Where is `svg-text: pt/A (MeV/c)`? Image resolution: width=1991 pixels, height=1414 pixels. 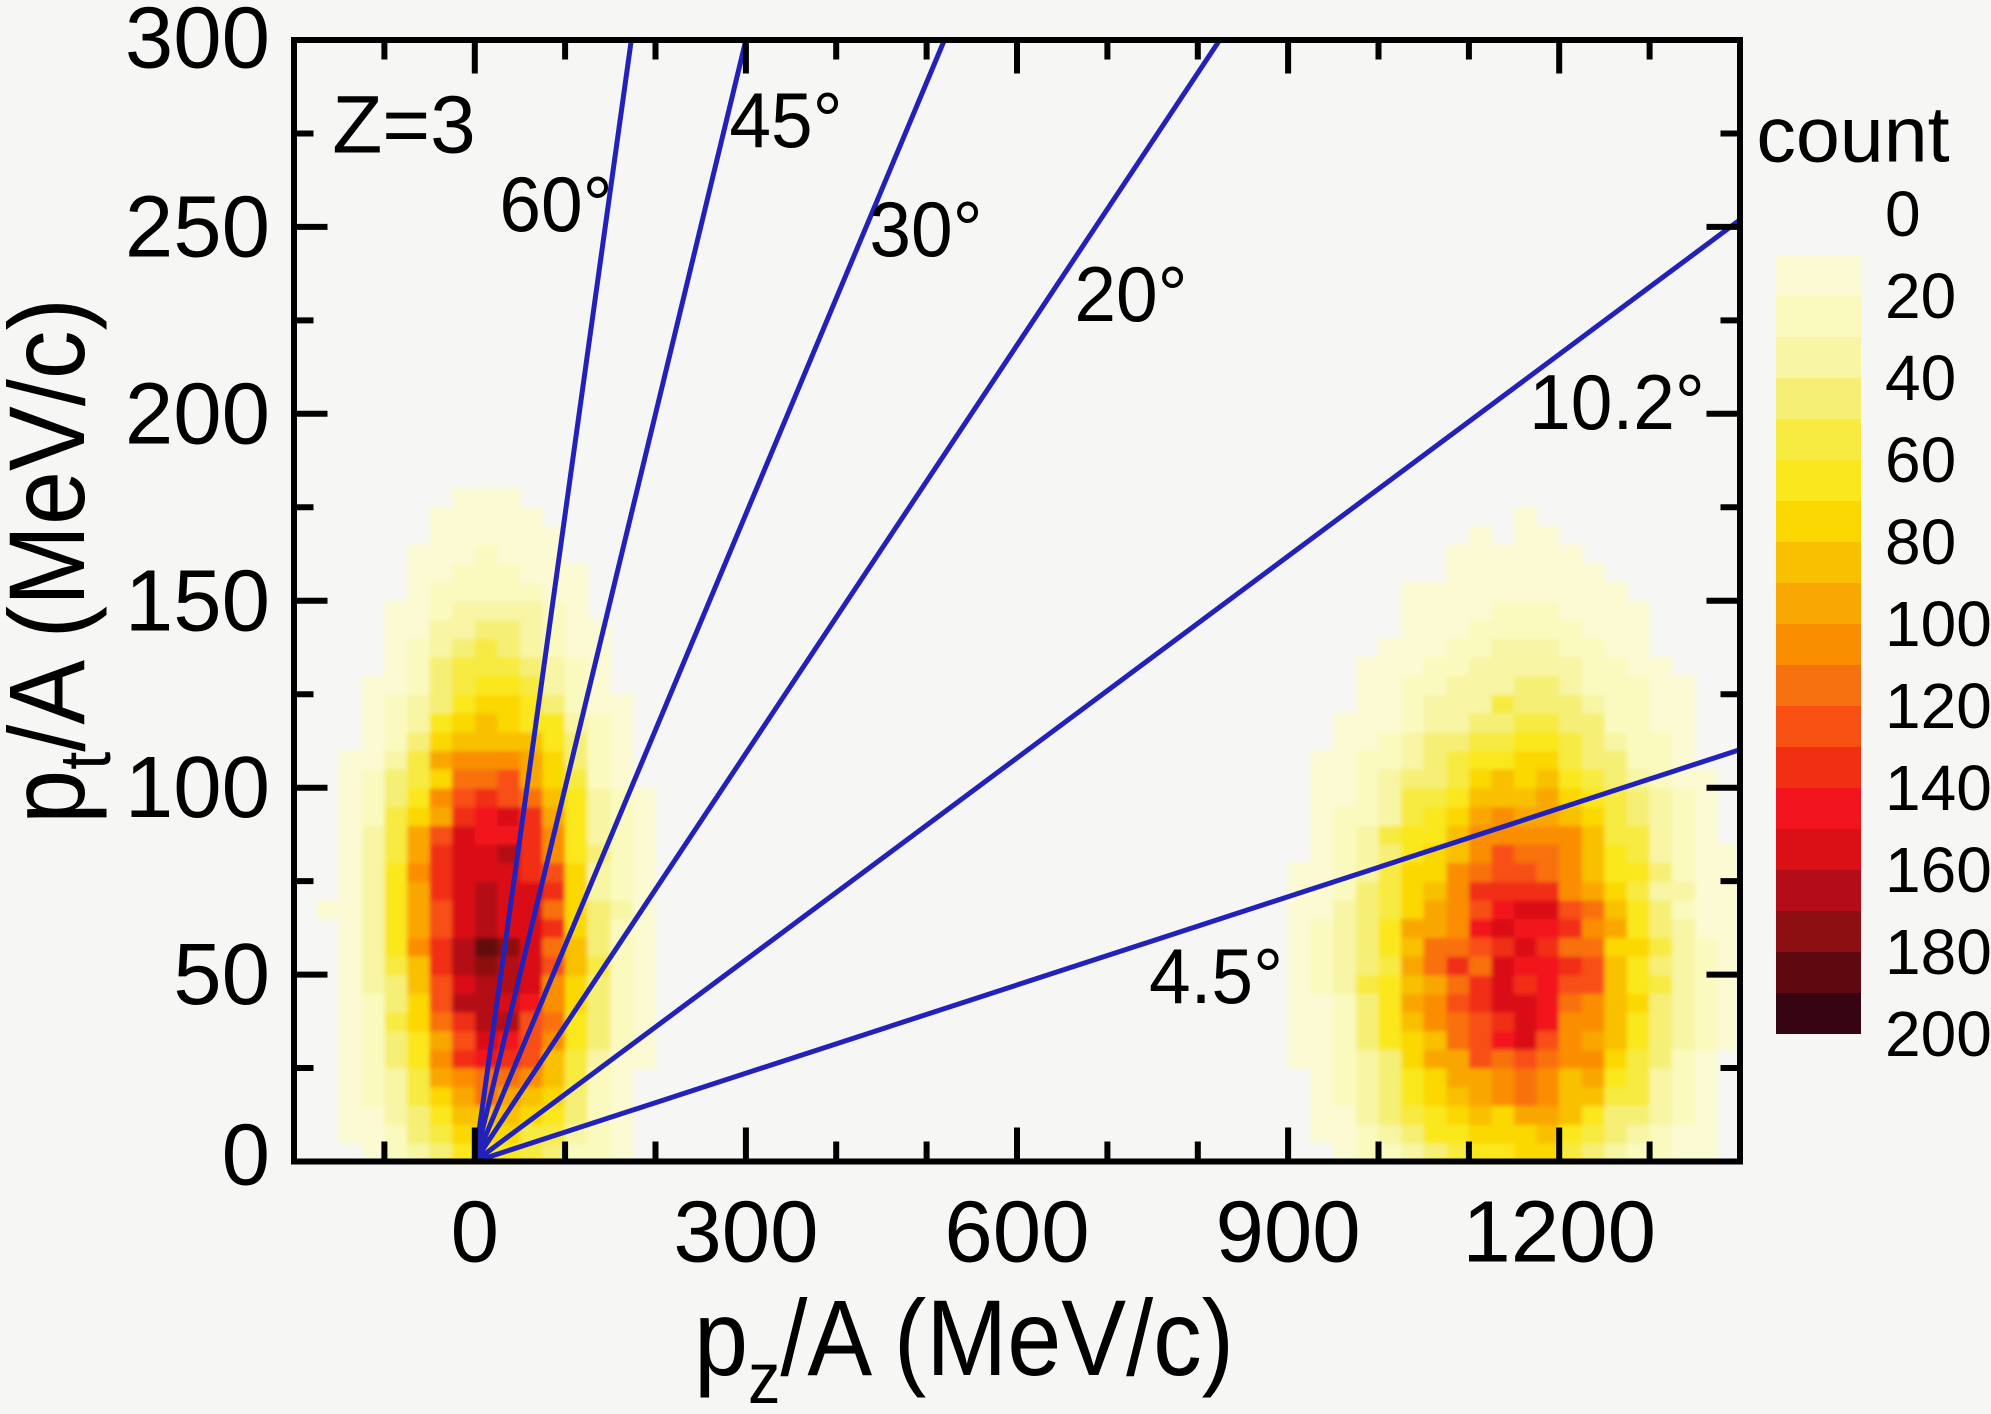
svg-text: pt/A (MeV/c) is located at coordinates (63, 561).